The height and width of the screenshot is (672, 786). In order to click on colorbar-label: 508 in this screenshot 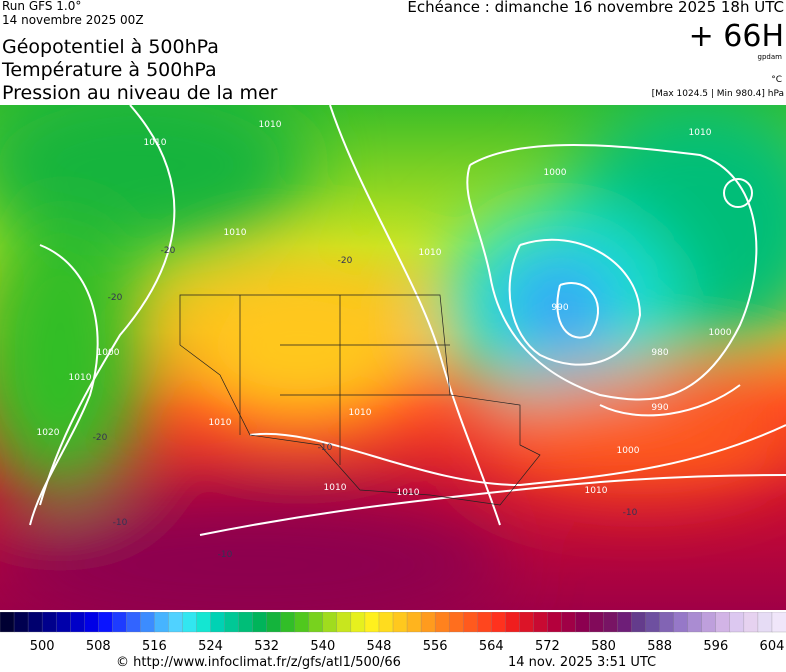, I will do `click(98, 646)`.